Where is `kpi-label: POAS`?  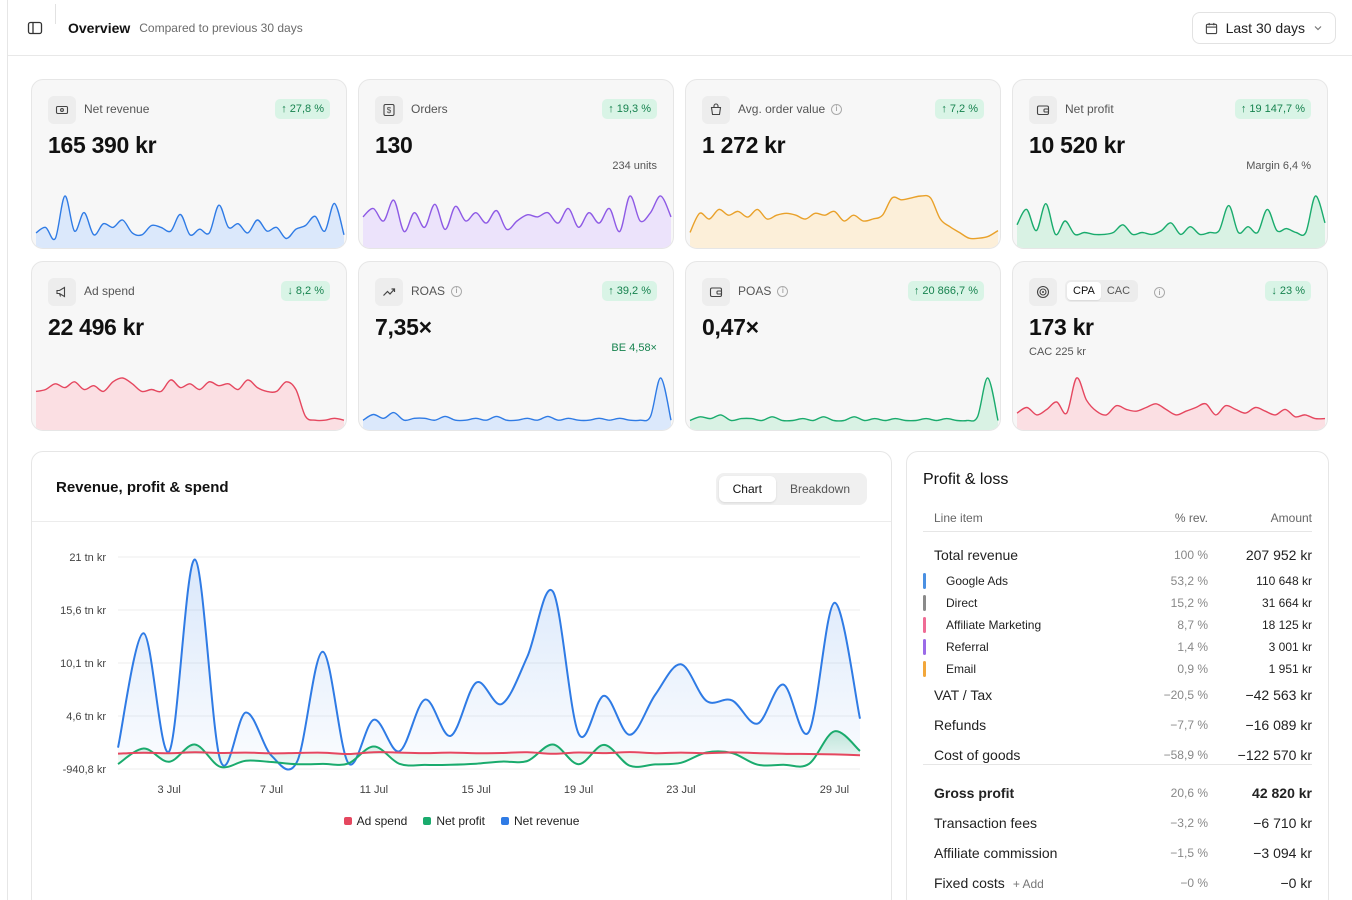
kpi-label: POAS is located at coordinates (755, 291).